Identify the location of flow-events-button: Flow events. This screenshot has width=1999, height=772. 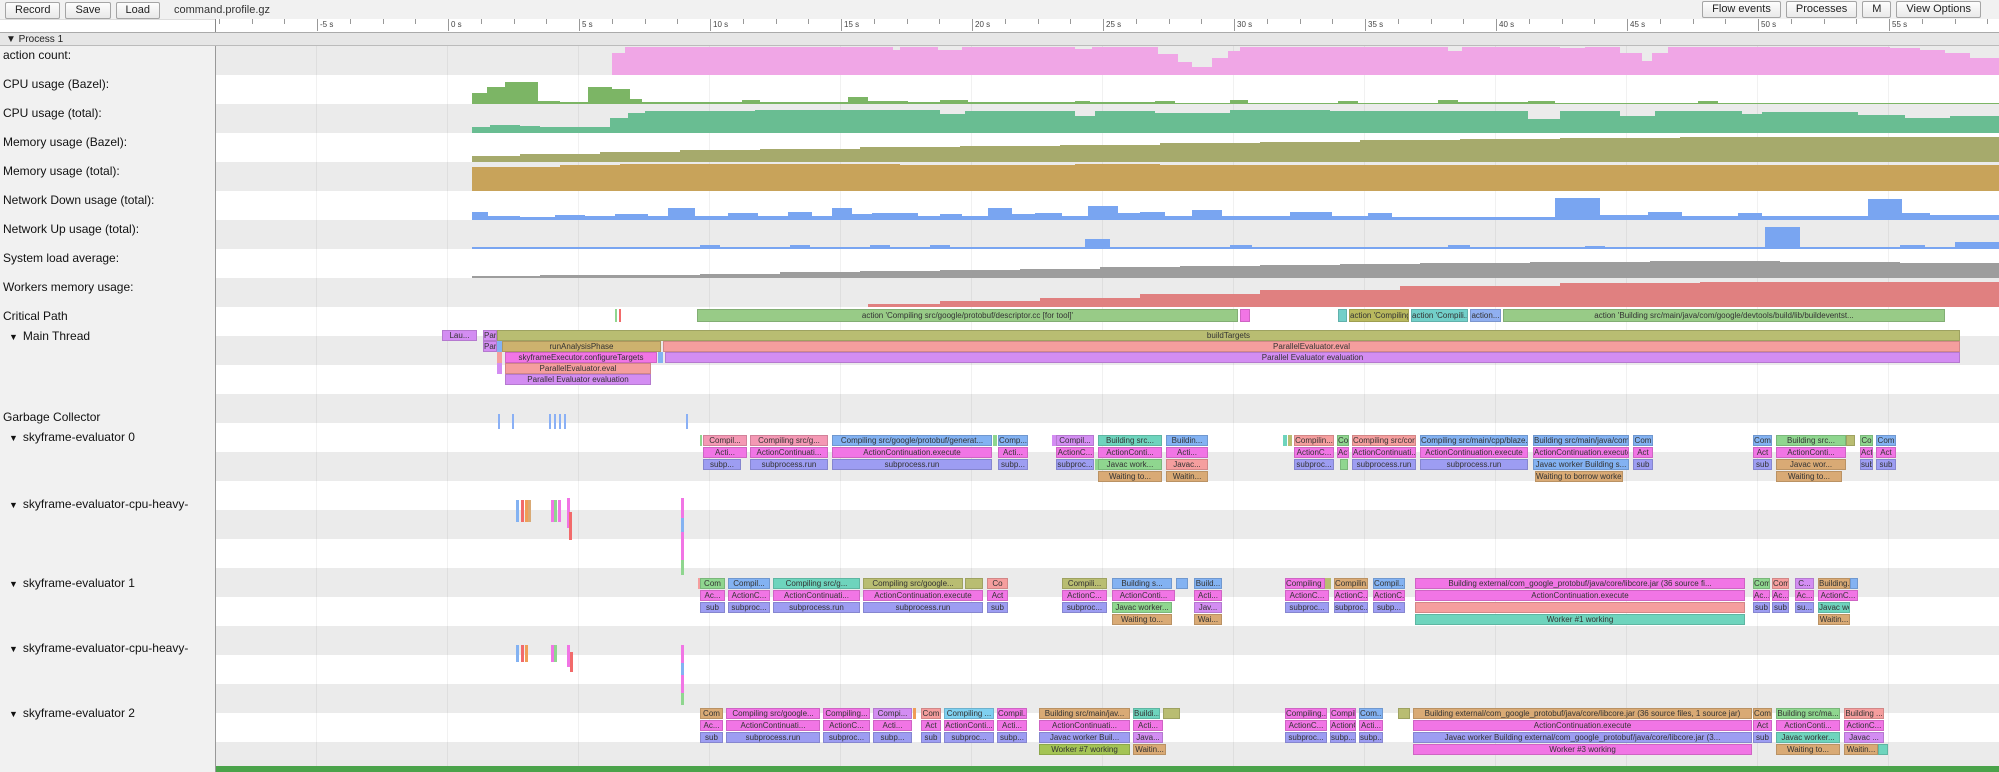
(1741, 9).